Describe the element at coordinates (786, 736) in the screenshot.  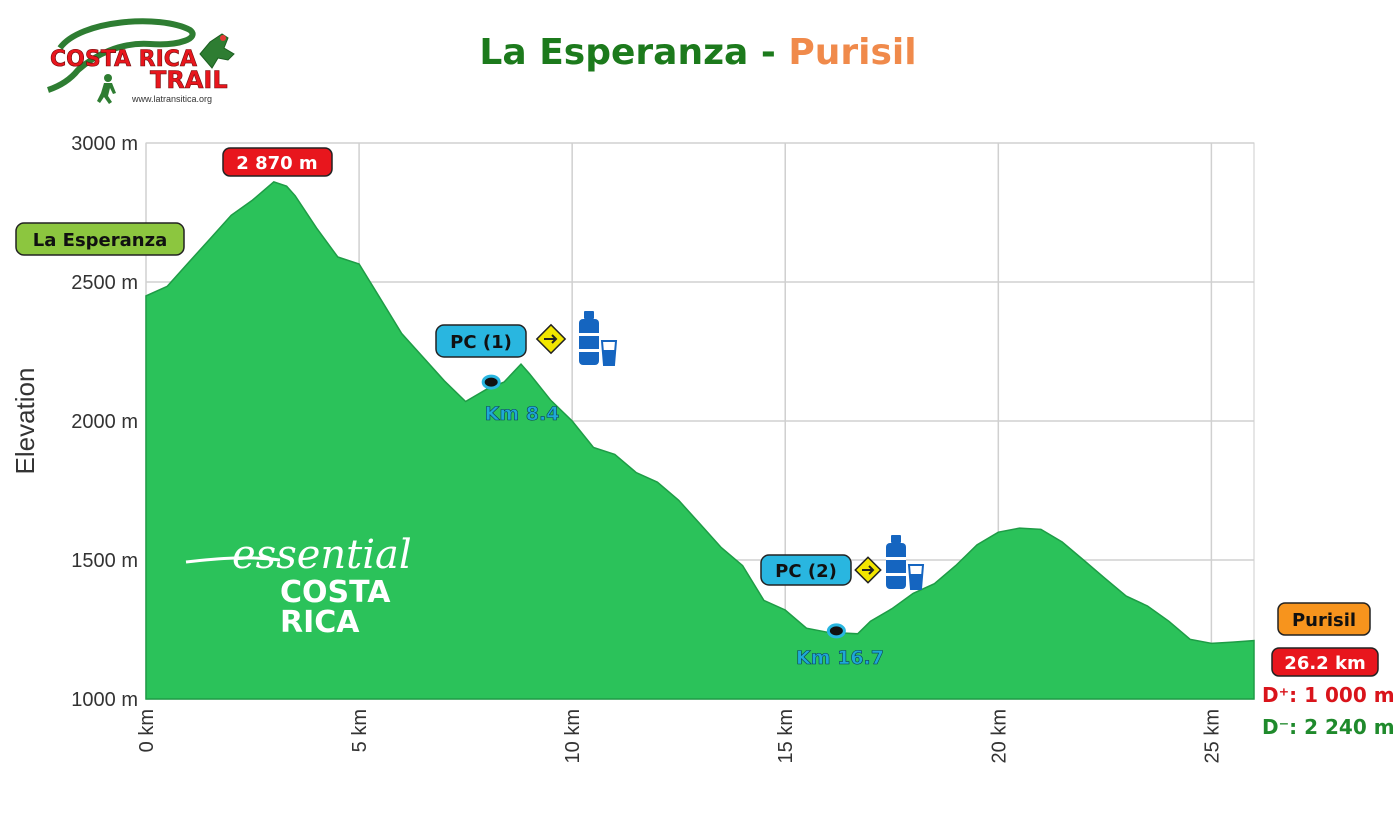
I see `x-tick-label: 15 km` at that location.